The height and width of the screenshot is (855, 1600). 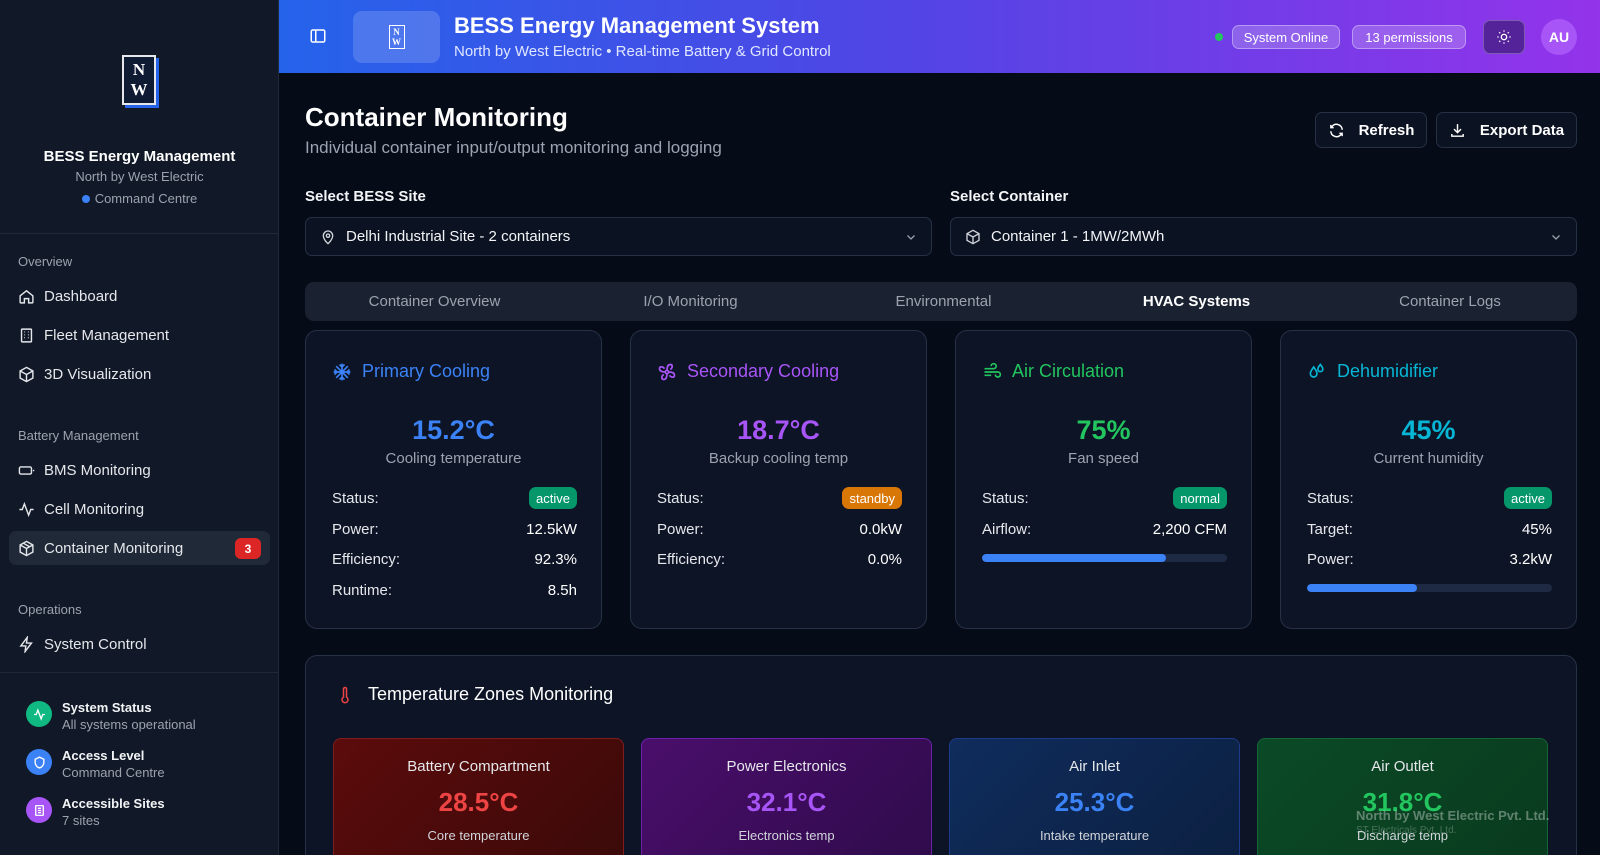 I want to click on humidity-progress-bar, so click(x=1429, y=588).